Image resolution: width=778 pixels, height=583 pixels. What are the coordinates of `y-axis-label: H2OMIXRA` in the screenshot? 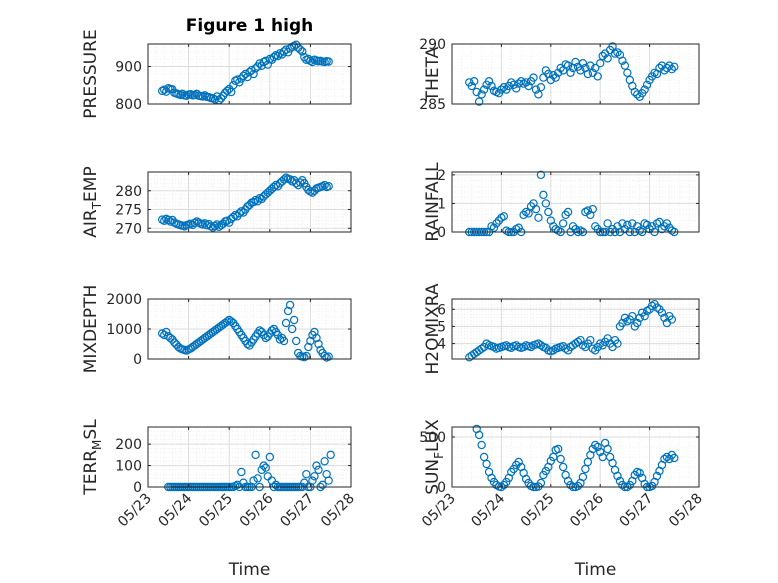 It's located at (433, 328).